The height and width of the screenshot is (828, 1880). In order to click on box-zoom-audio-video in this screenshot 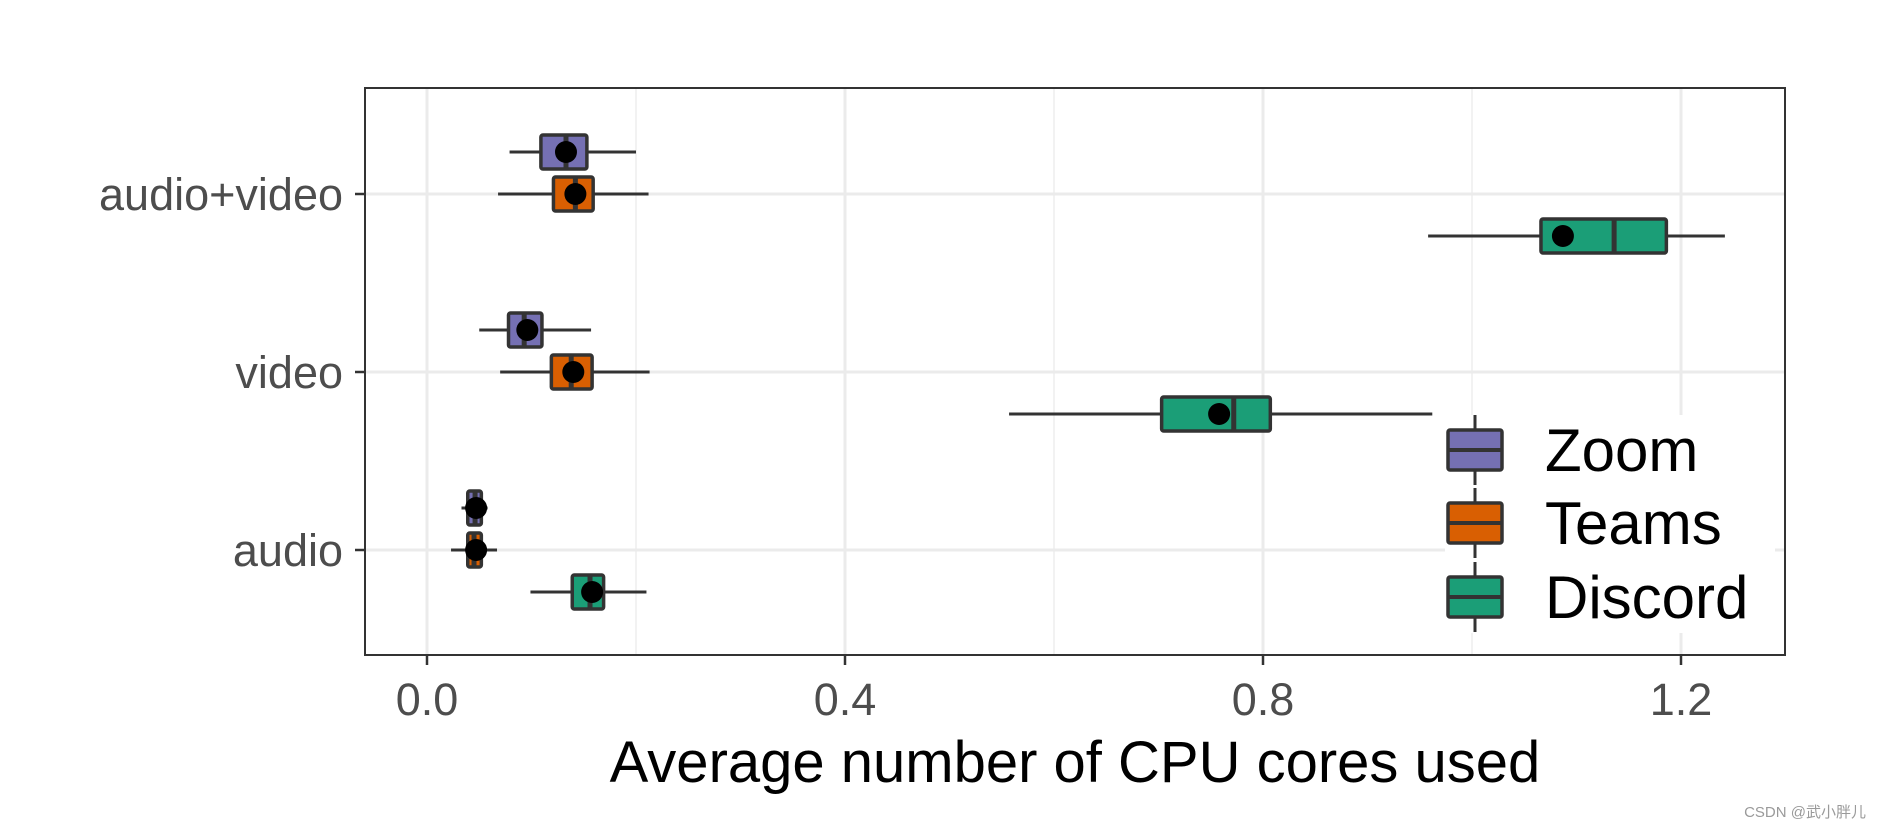, I will do `click(572, 152)`.